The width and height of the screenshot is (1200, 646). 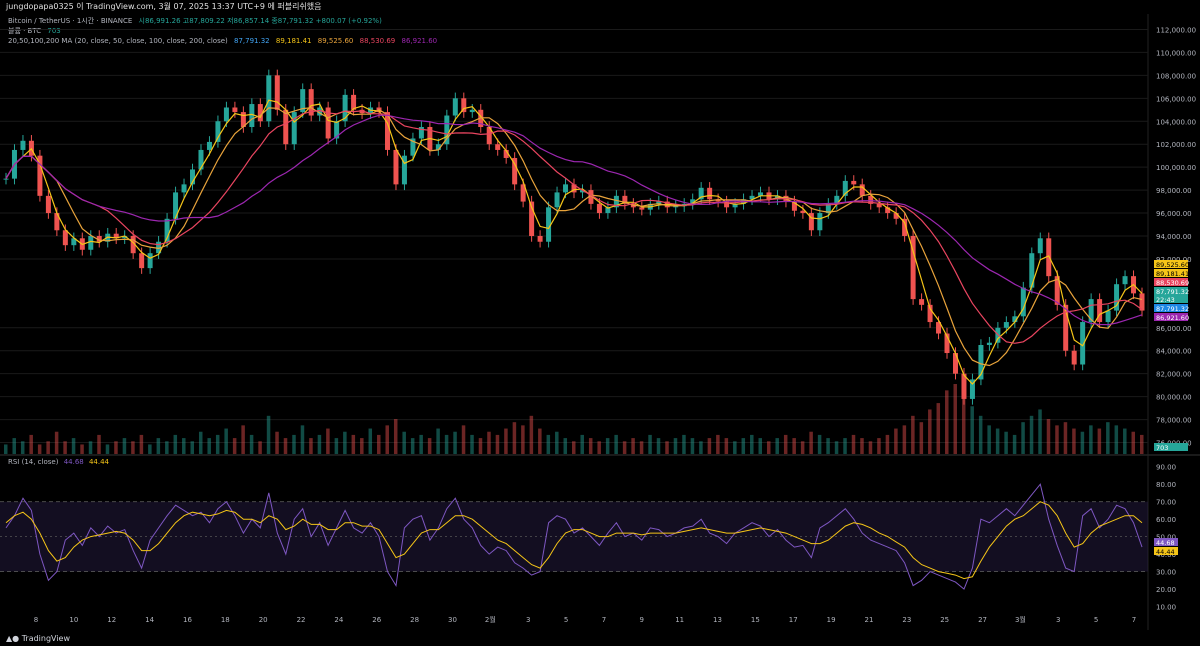 What do you see at coordinates (1176, 99) in the screenshot?
I see `price-tick-label: 106,000.00` at bounding box center [1176, 99].